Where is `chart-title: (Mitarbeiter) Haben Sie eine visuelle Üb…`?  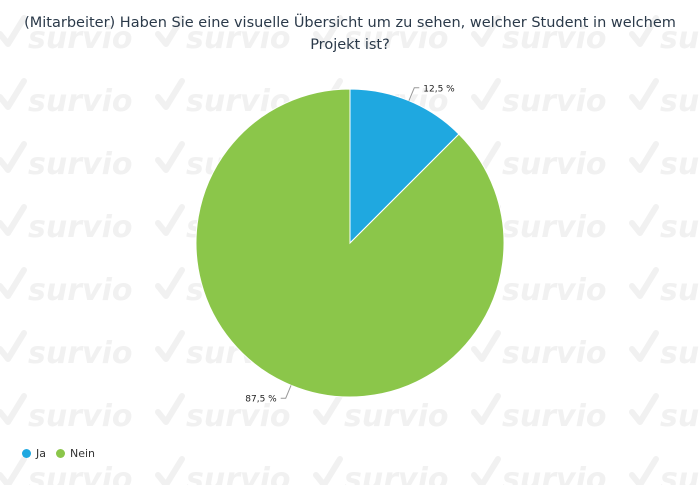 chart-title: (Mitarbeiter) Haben Sie eine visuelle Üb… is located at coordinates (350, 34).